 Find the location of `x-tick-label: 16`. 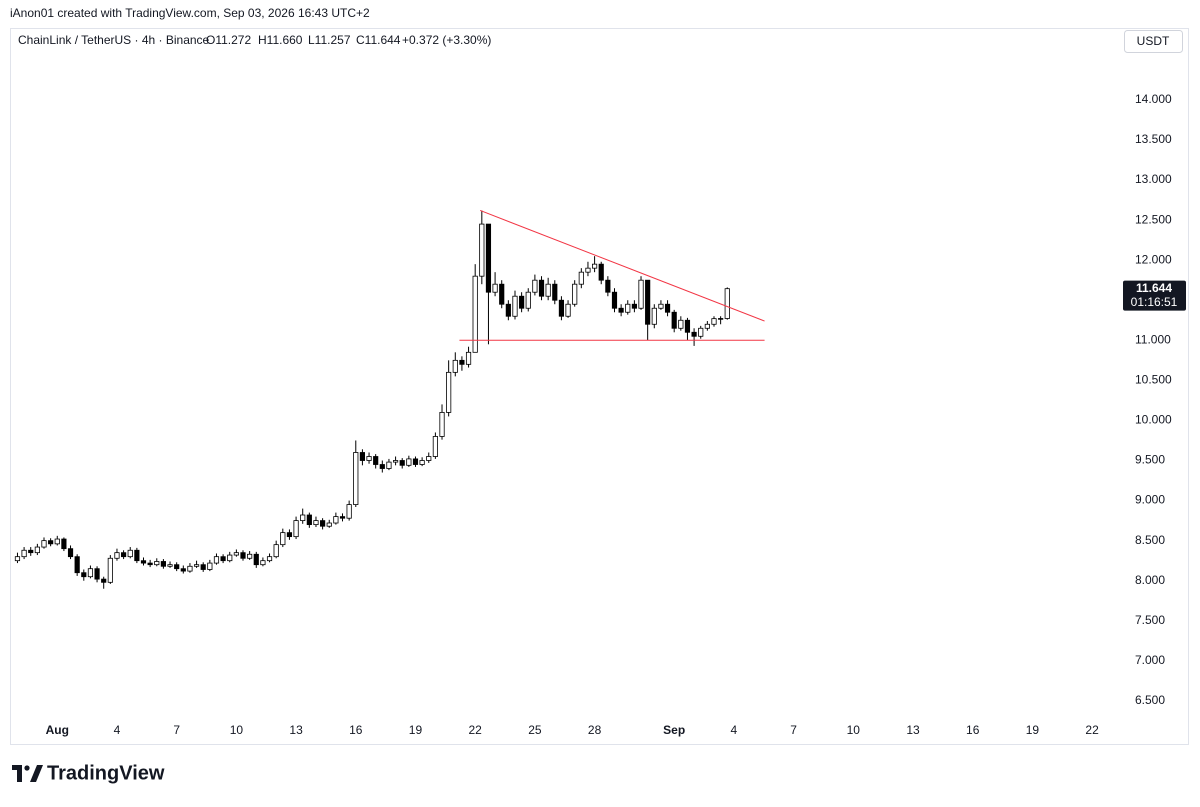

x-tick-label: 16 is located at coordinates (973, 730).